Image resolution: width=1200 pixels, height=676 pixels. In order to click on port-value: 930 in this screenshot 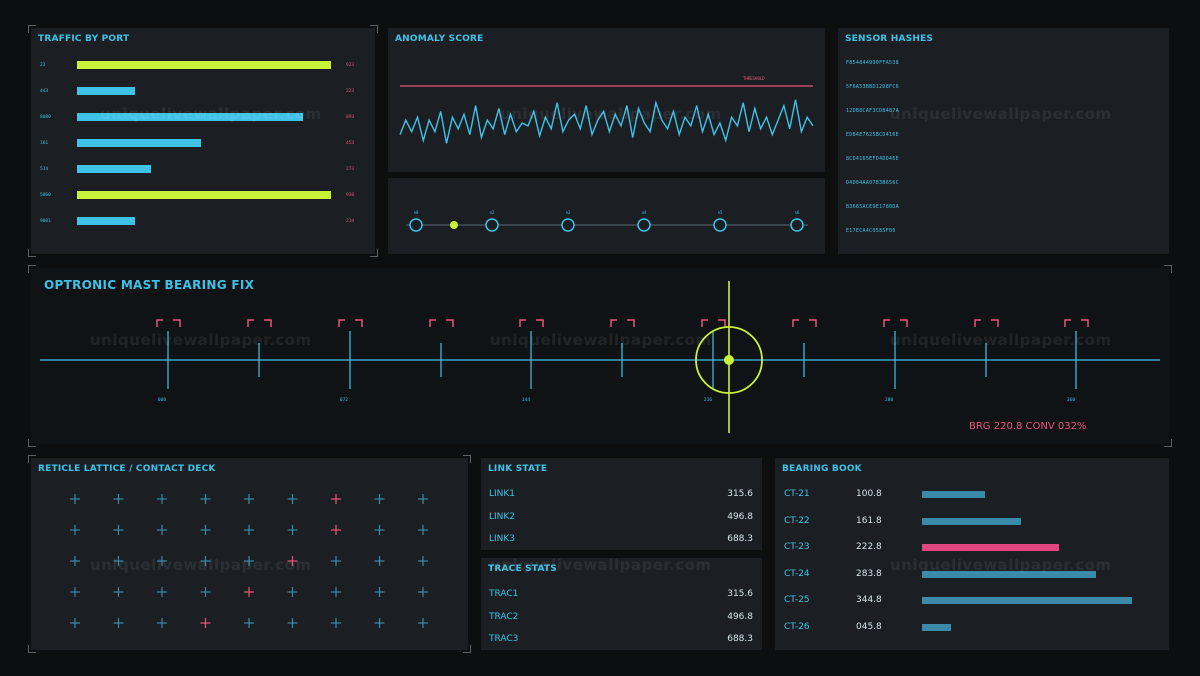, I will do `click(350, 195)`.